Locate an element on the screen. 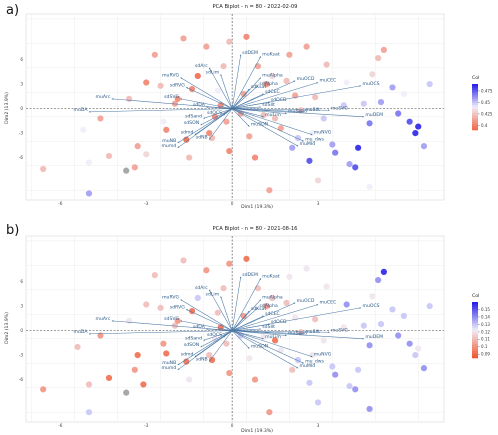 The height and width of the screenshot is (435, 498). x-tick-label: -6 is located at coordinates (60, 425).